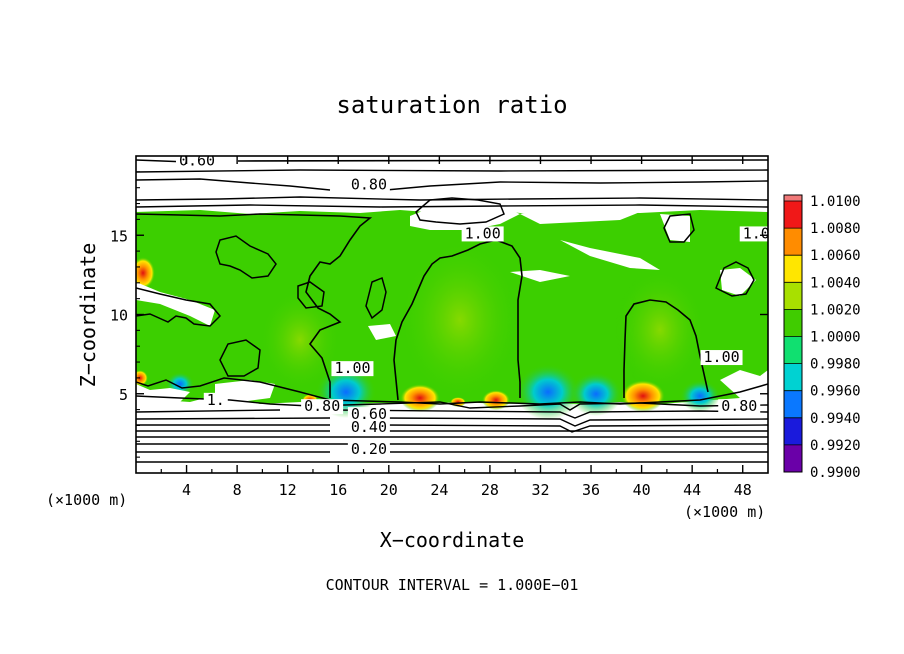 The width and height of the screenshot is (904, 654). What do you see at coordinates (452, 585) in the screenshot?
I see `contour-interval-note: CONTOUR INTERVAL = 1.000E−01` at bounding box center [452, 585].